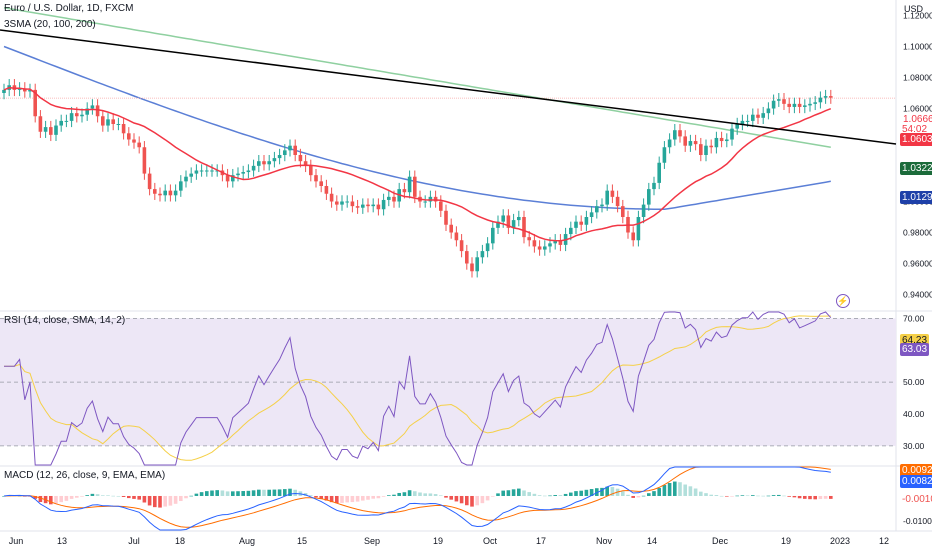 The image size is (932, 550). Describe the element at coordinates (69, 8) in the screenshot. I see `symbol-title: Euro / U.S. Dollar, 1D, FXCM` at that location.